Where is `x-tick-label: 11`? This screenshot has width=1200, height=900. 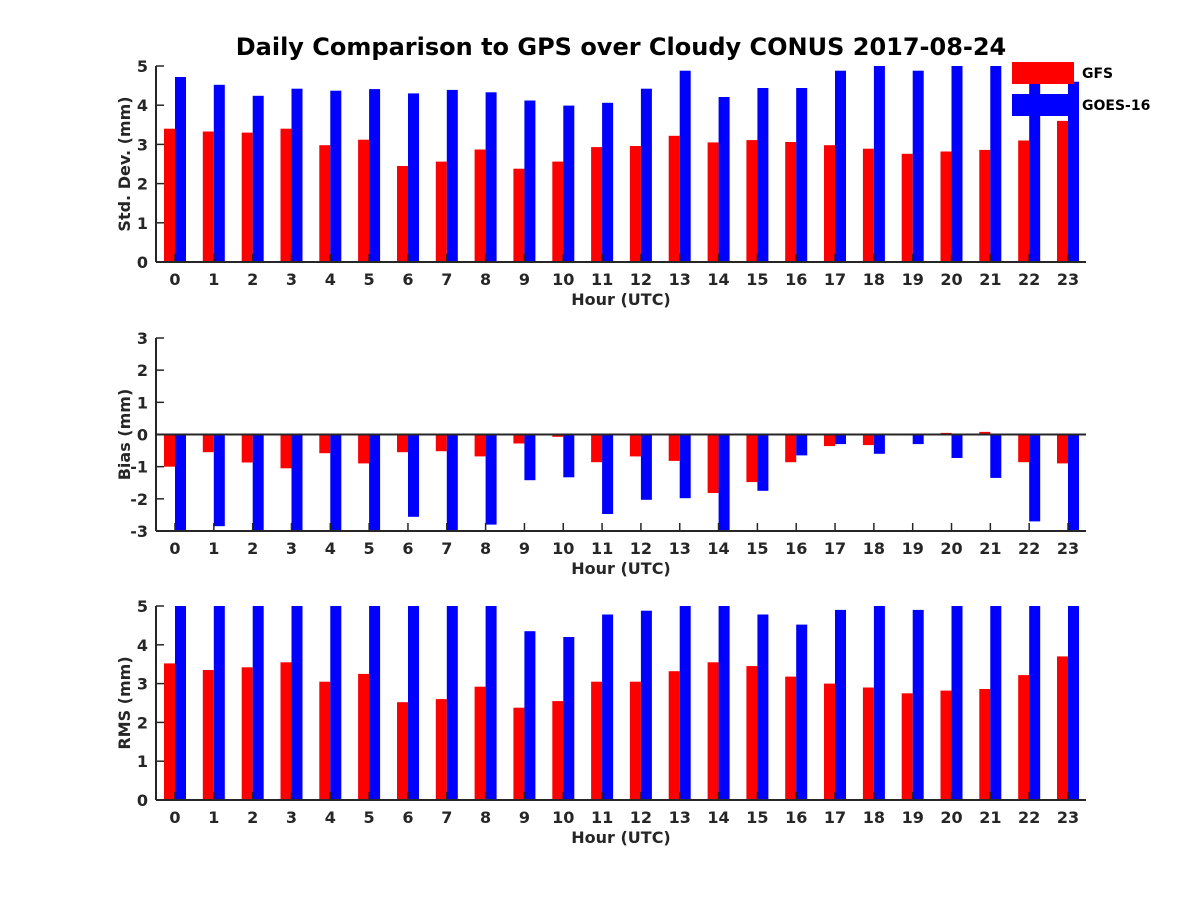
x-tick-label: 11 is located at coordinates (602, 817).